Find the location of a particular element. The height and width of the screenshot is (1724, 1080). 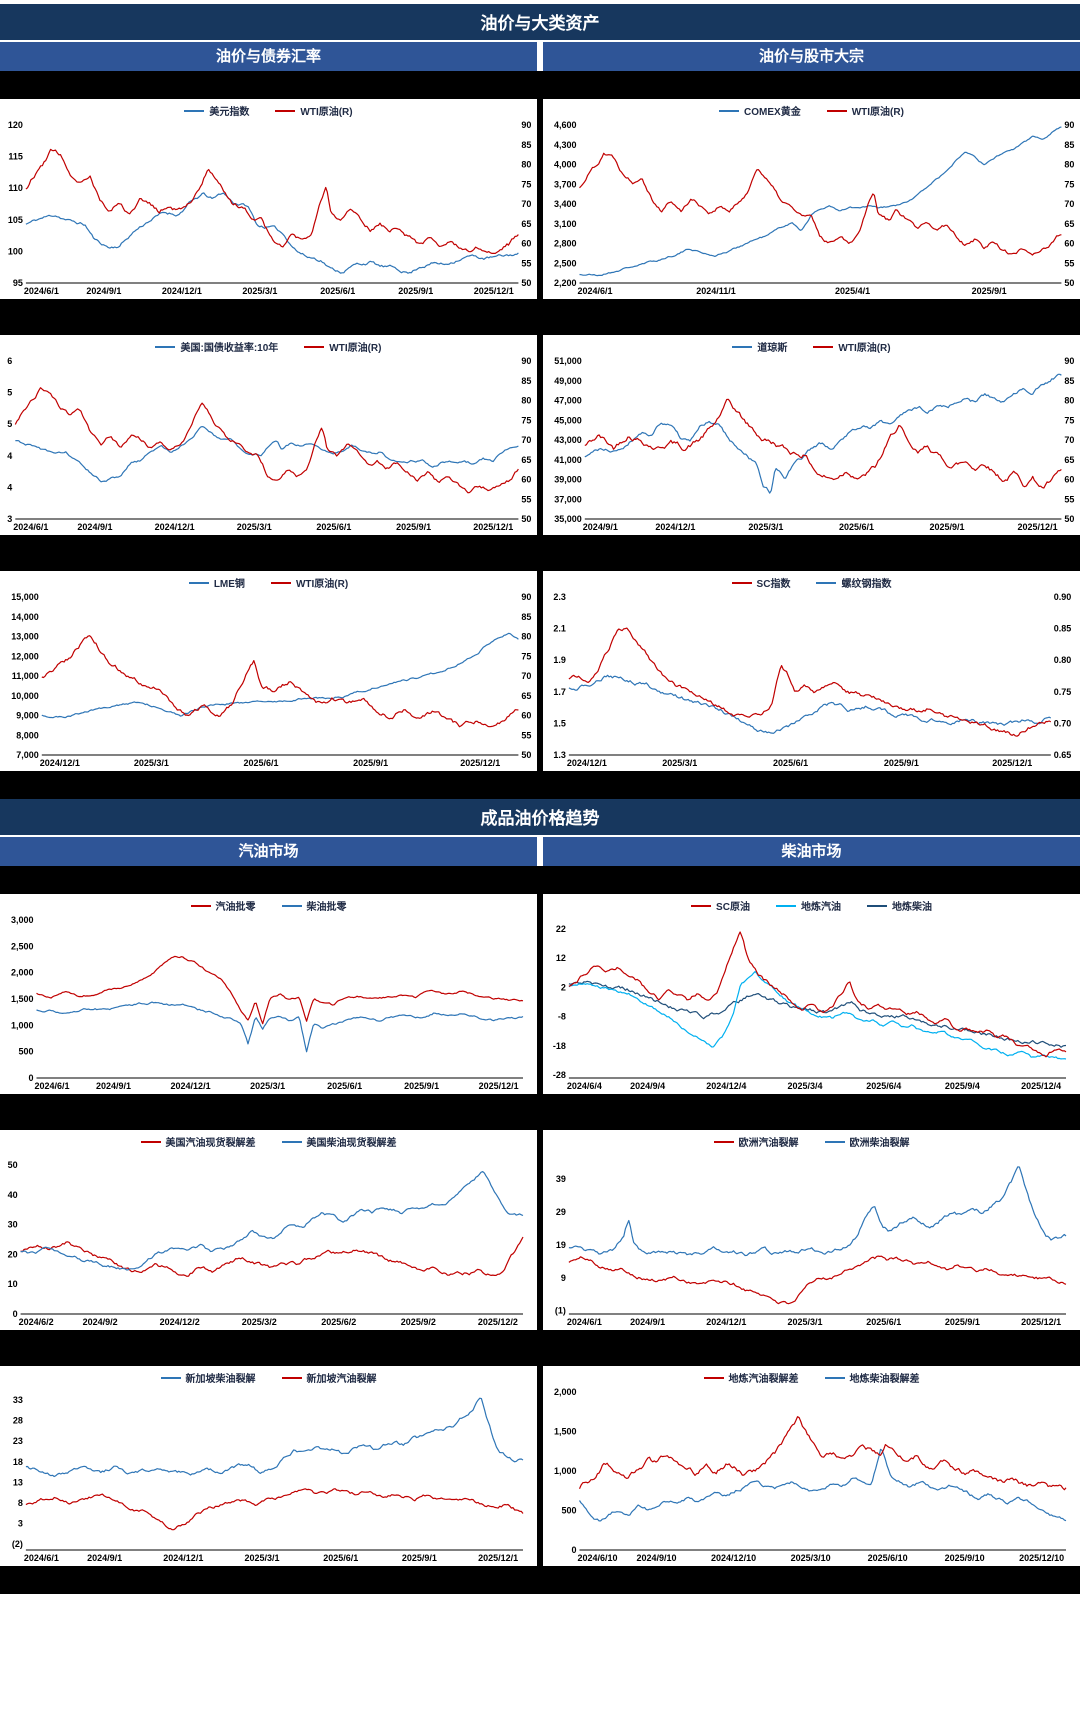

svg-text: 3 is located at coordinates (20, 1523).